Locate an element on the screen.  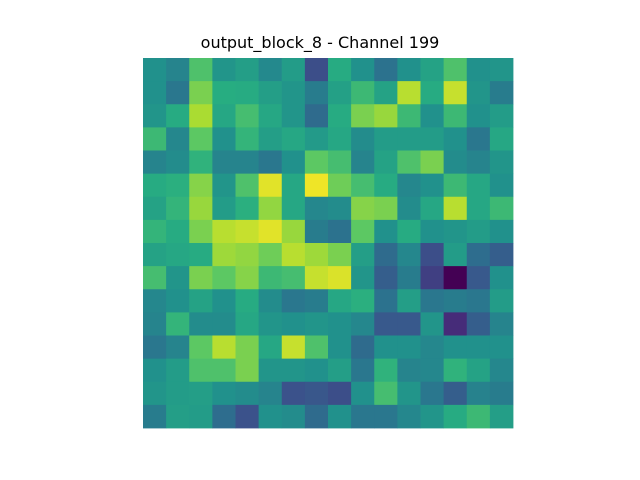
heatmap-cell-r0-c0 is located at coordinates (155, 70).